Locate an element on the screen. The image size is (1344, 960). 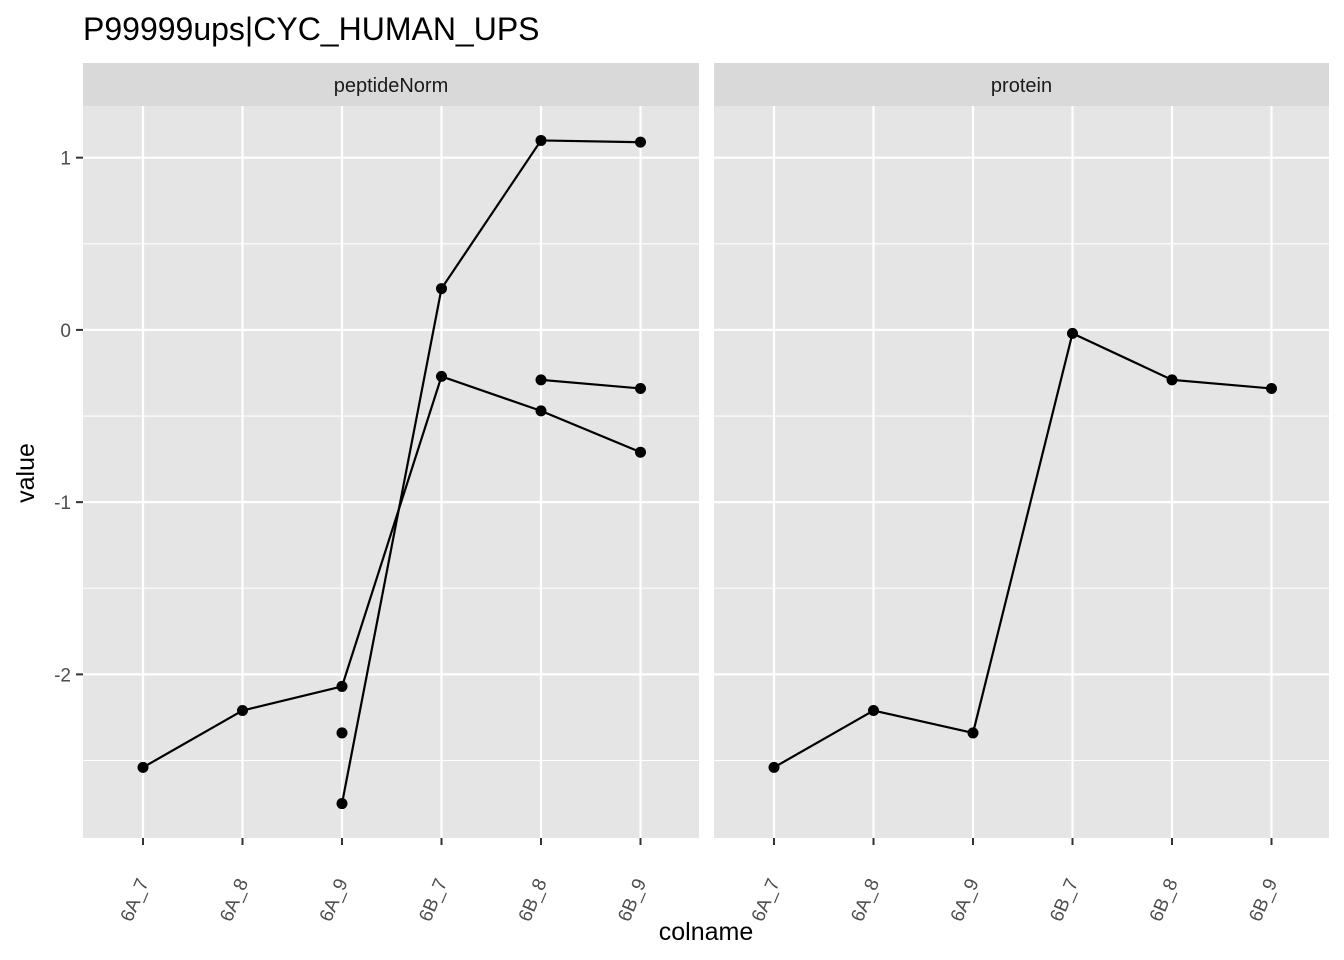
y-axis-title: value is located at coordinates (26, 473).